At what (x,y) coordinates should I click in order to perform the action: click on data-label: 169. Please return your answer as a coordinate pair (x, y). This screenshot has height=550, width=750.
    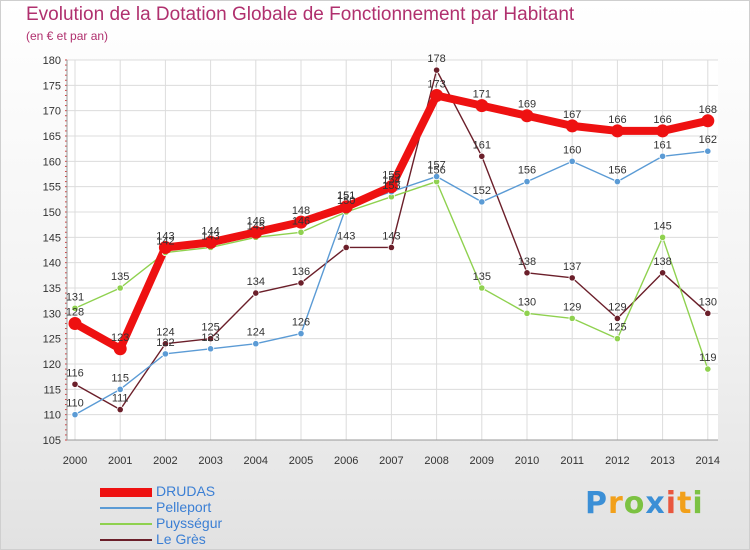
    Looking at the image, I should click on (527, 105).